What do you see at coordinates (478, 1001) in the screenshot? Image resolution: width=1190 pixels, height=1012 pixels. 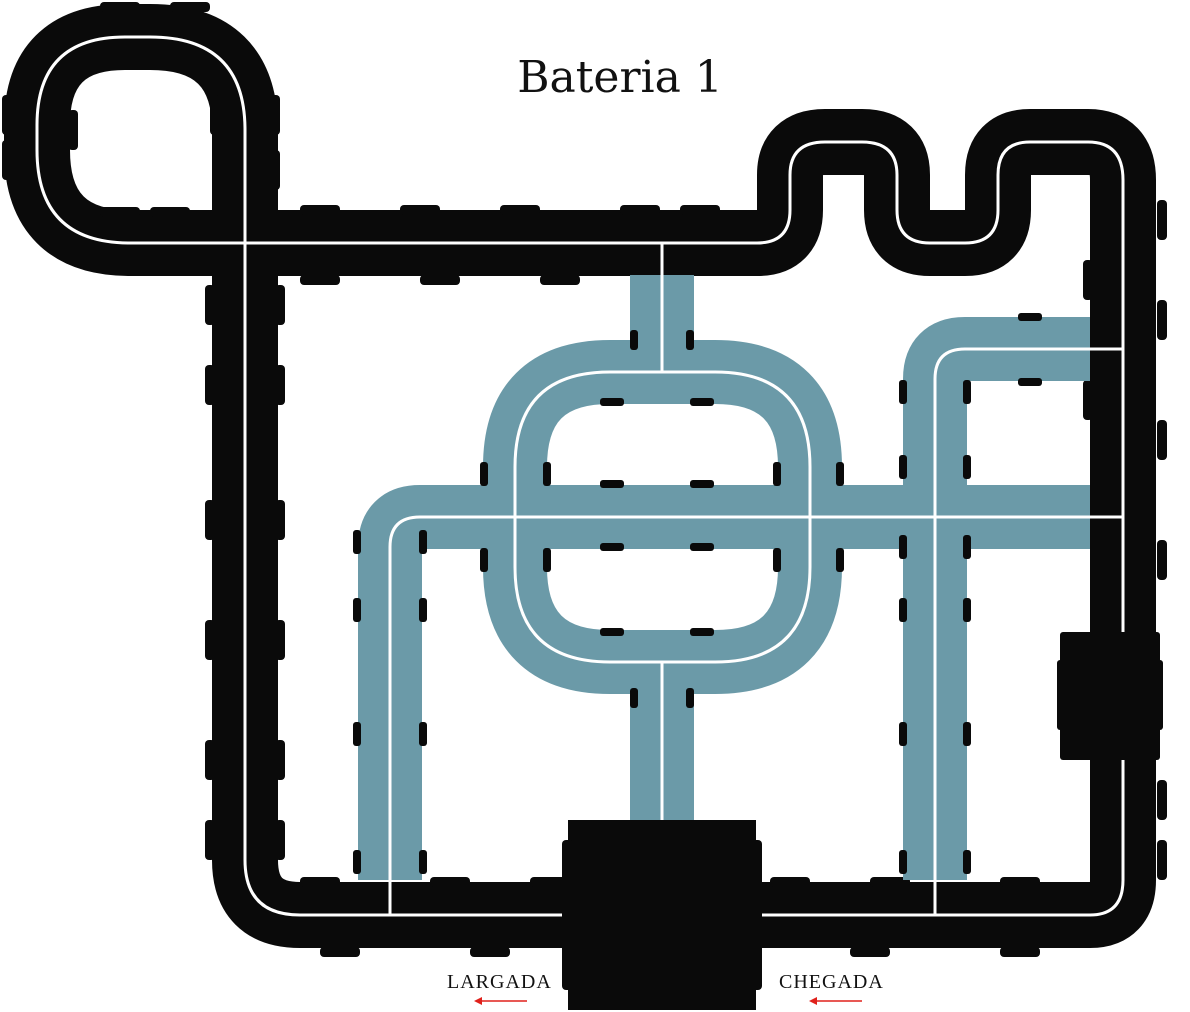 I see `start-arrow-head` at bounding box center [478, 1001].